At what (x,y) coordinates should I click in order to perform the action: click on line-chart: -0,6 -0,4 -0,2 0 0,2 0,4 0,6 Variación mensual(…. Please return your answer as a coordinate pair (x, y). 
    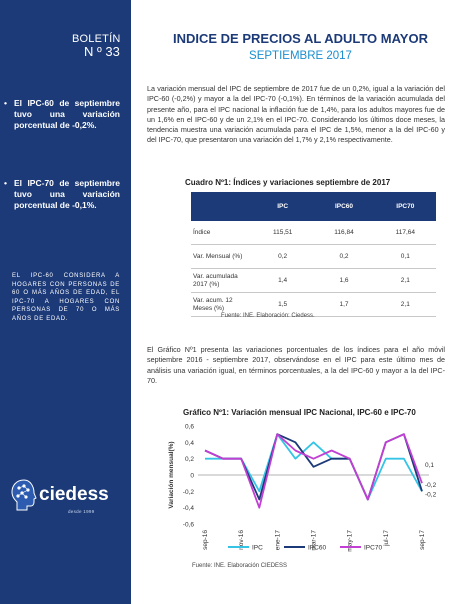
    Looking at the image, I should click on (306, 490).